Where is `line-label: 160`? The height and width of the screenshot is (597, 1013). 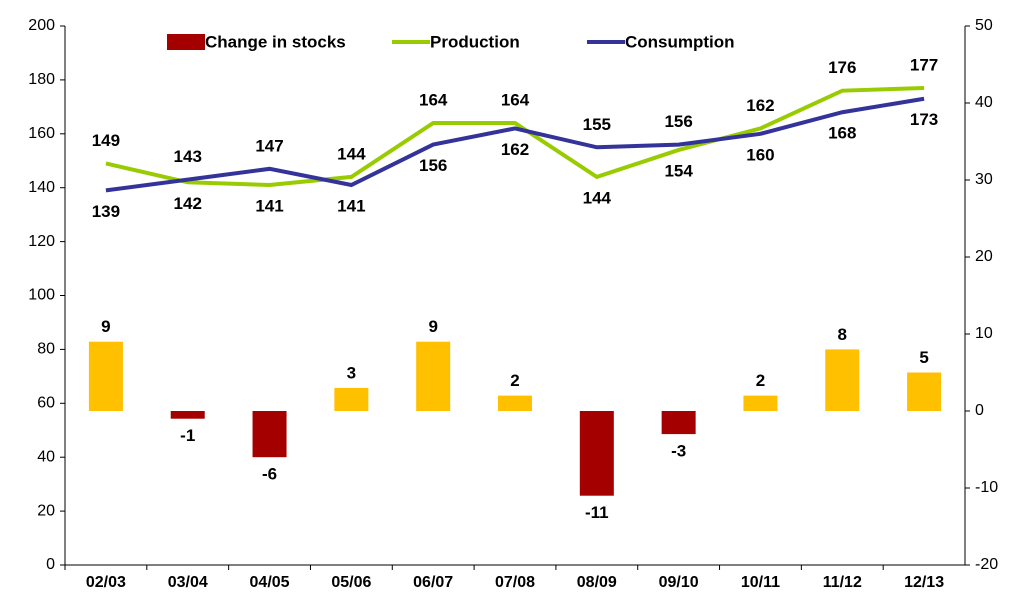
line-label: 160 is located at coordinates (760, 154).